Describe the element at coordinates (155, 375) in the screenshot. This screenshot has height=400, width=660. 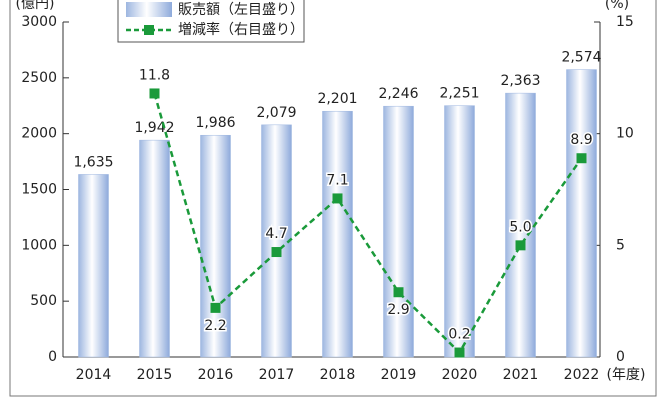
I see `x-tick-label: 2015` at that location.